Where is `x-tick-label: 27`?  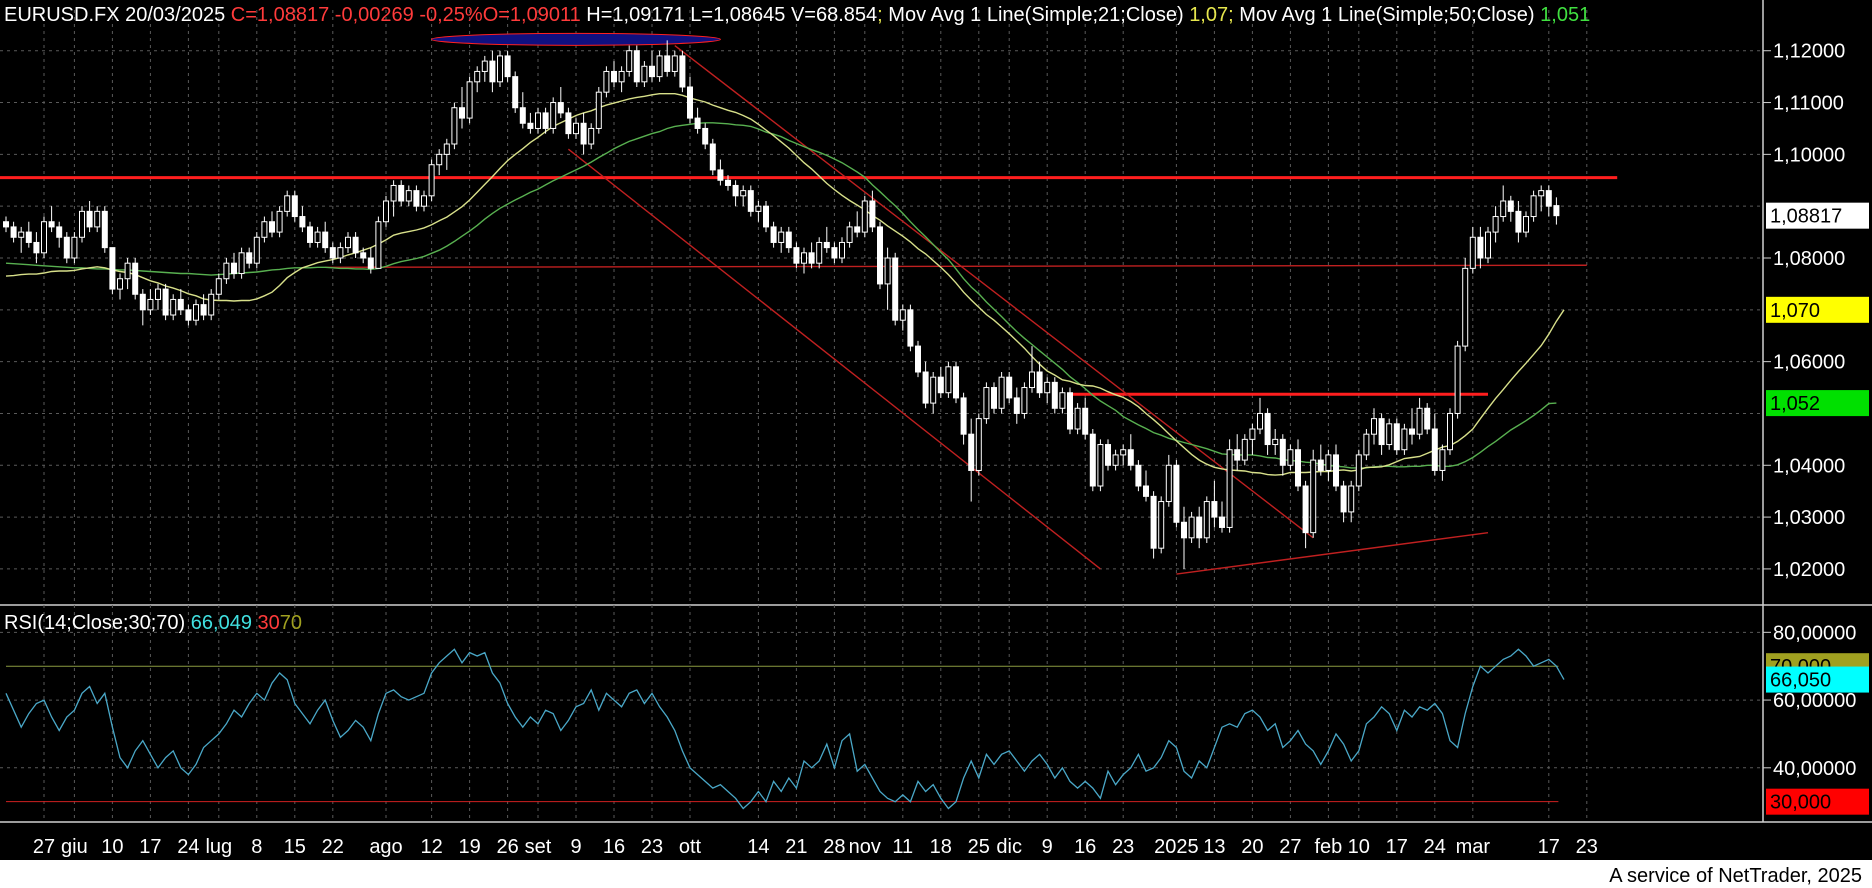 x-tick-label: 27 is located at coordinates (1290, 847).